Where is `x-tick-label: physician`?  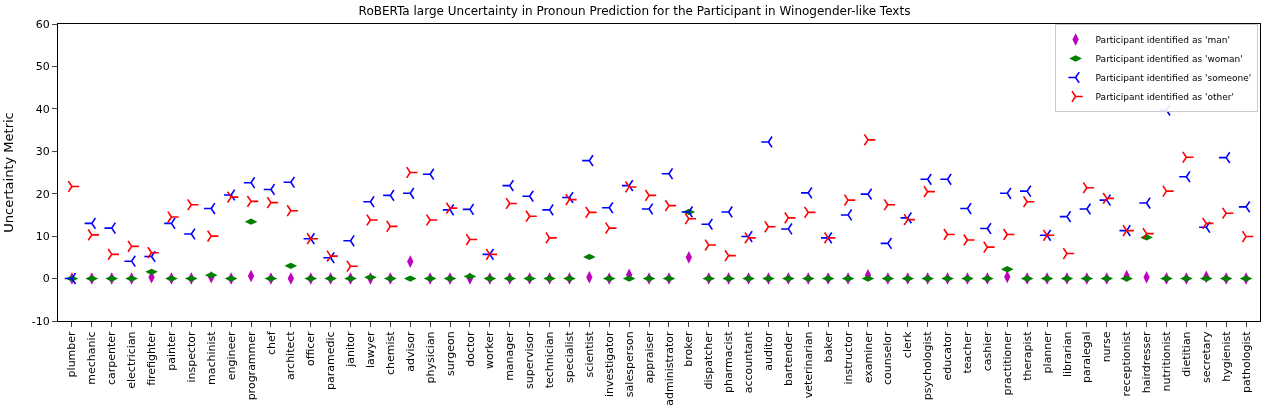
x-tick-label: physician is located at coordinates (430, 357).